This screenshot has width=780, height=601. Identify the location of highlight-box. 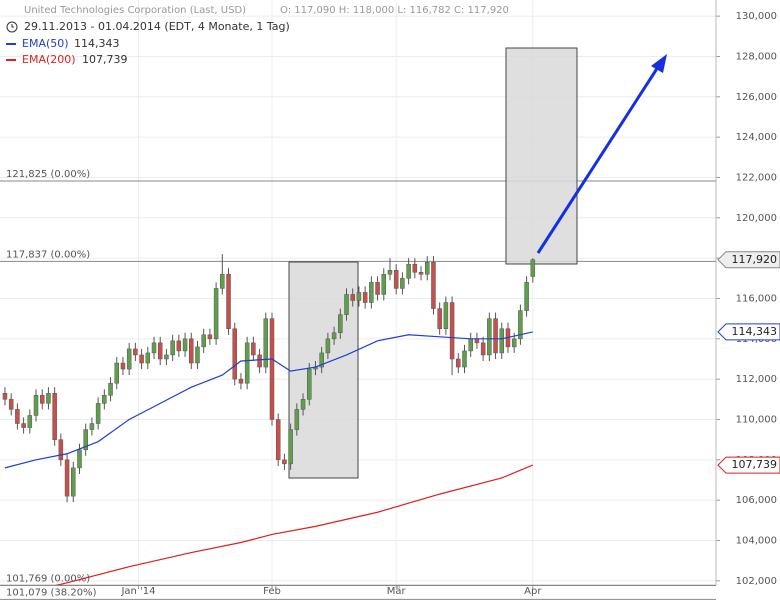
(541, 156).